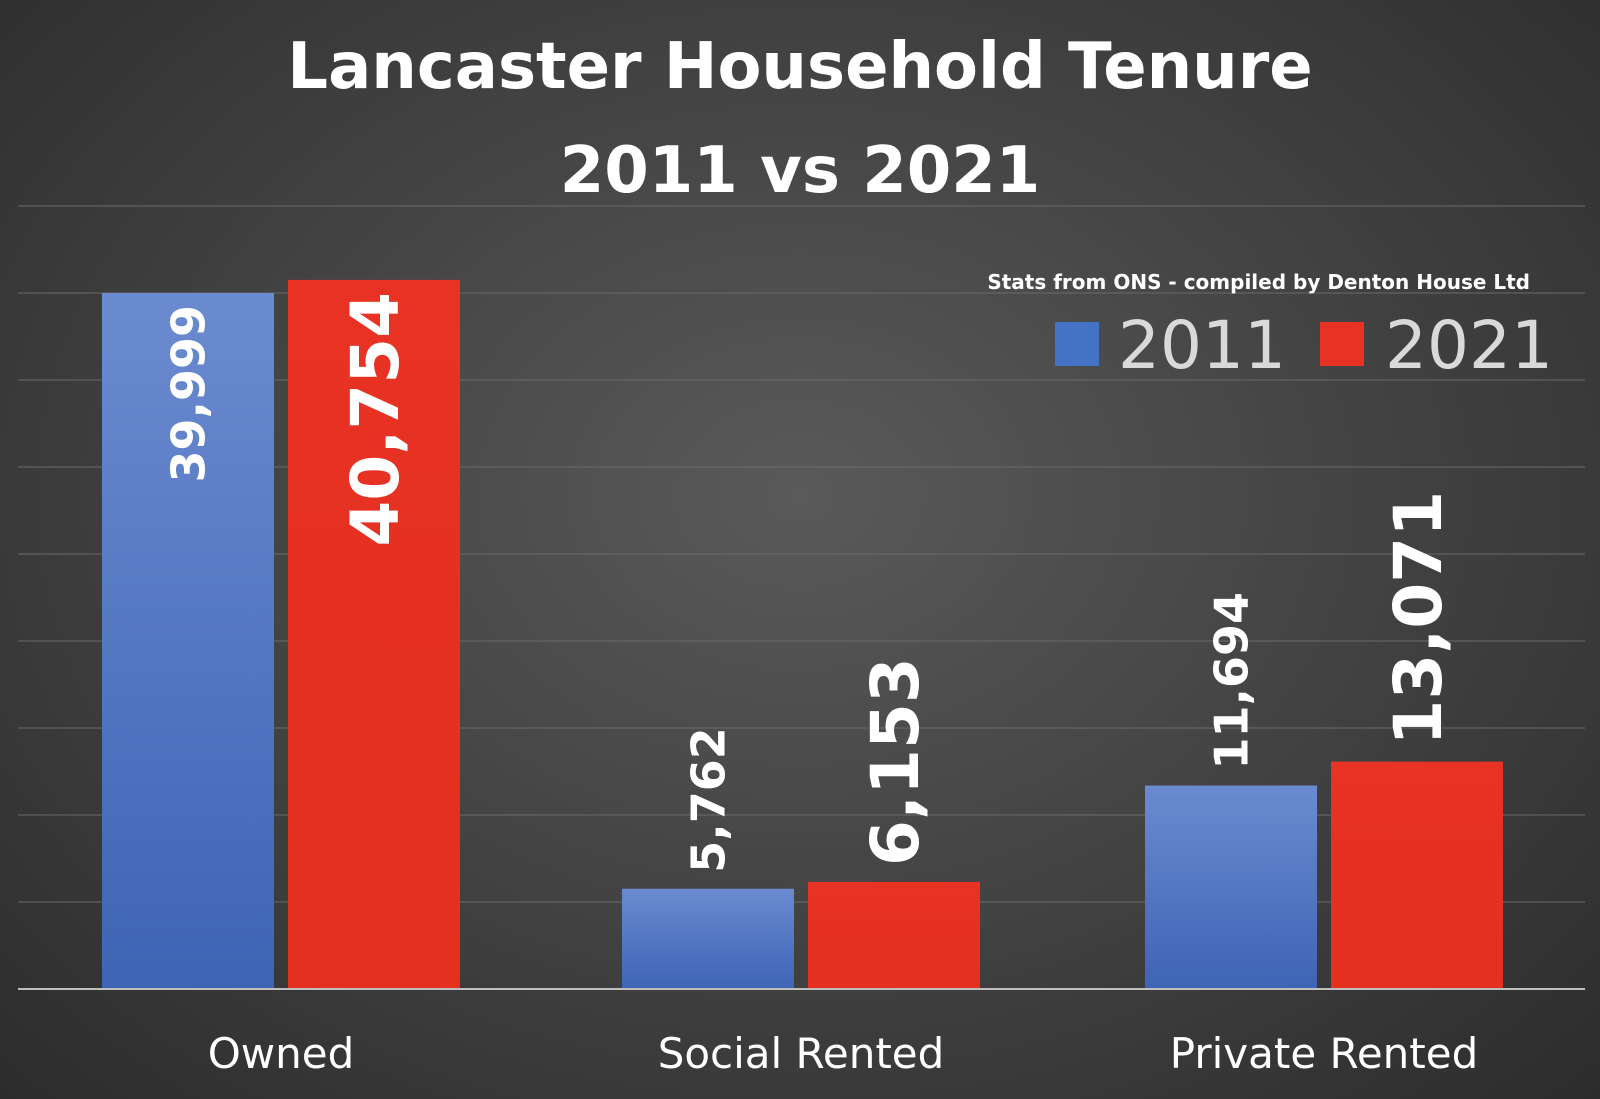 Image resolution: width=1600 pixels, height=1099 pixels. I want to click on category-label: Social Rented, so click(801, 1053).